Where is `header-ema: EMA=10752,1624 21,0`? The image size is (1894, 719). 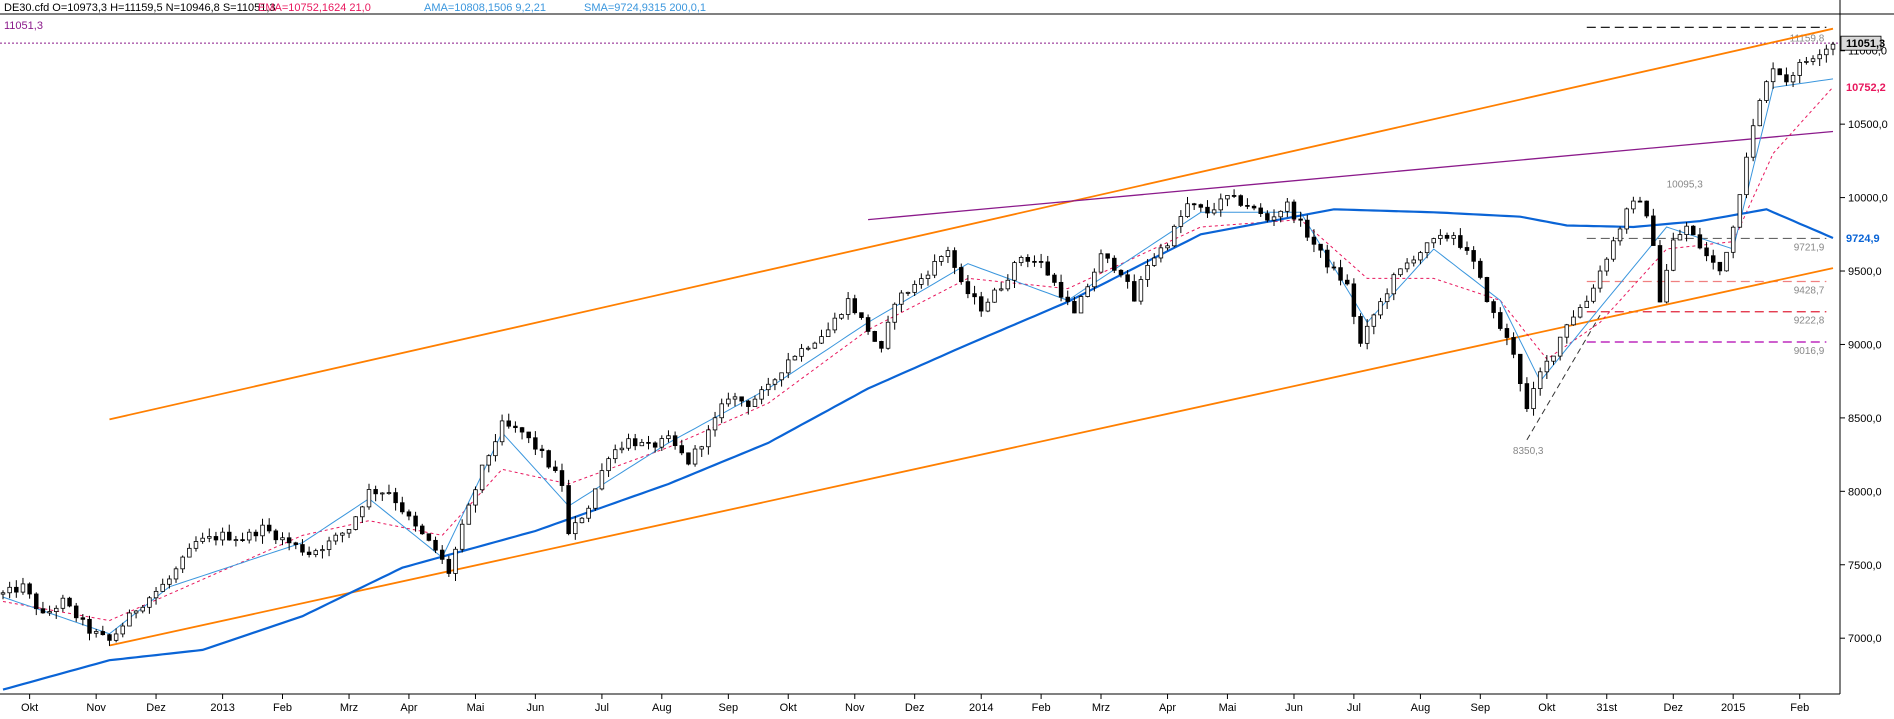 header-ema: EMA=10752,1624 21,0 is located at coordinates (314, 8).